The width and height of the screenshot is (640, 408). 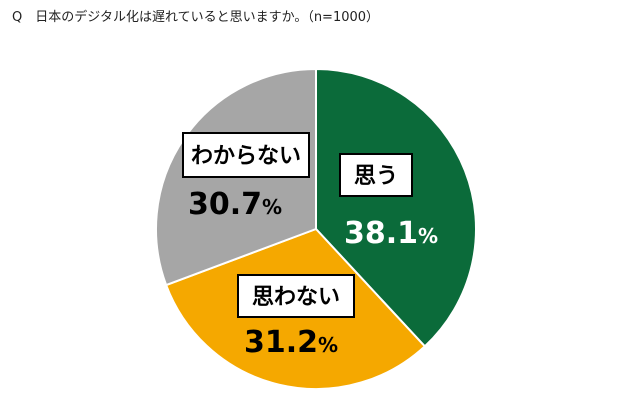 I want to click on category-label: 思わない, so click(x=296, y=297).